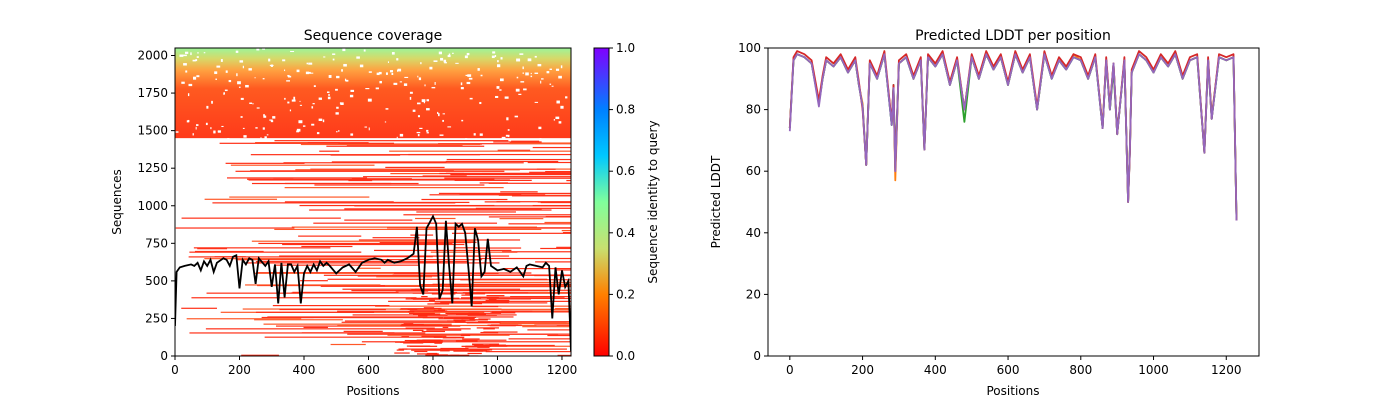 This screenshot has height=400, width=1400. I want to click on x-tick-label: 400, so click(935, 370).